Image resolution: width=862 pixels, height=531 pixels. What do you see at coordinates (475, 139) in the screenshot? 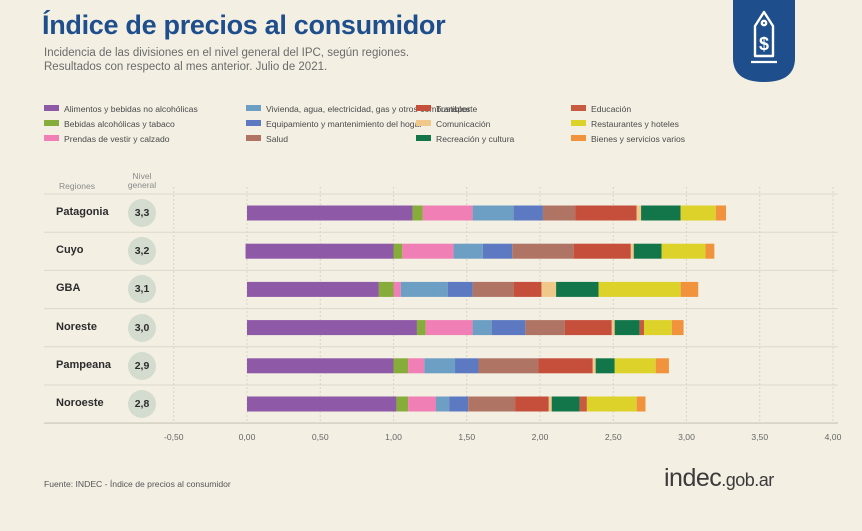
I see `legend-label: Recreación y cultura` at bounding box center [475, 139].